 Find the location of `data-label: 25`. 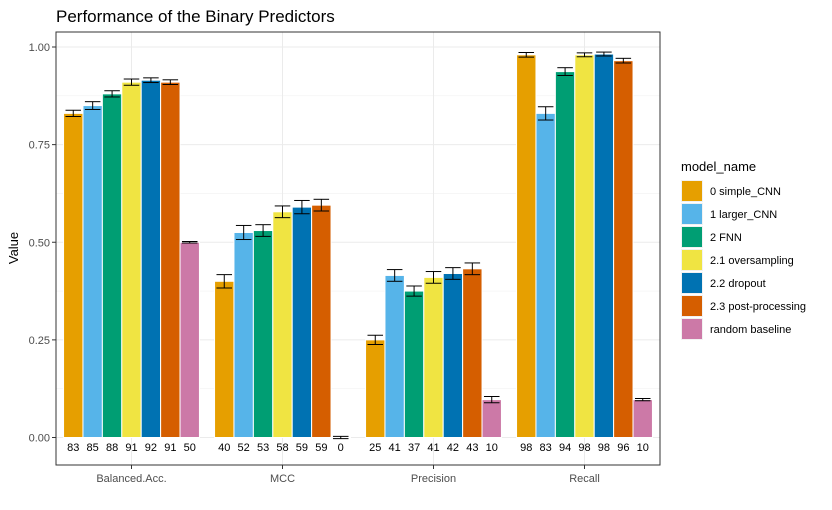

data-label: 25 is located at coordinates (375, 448).